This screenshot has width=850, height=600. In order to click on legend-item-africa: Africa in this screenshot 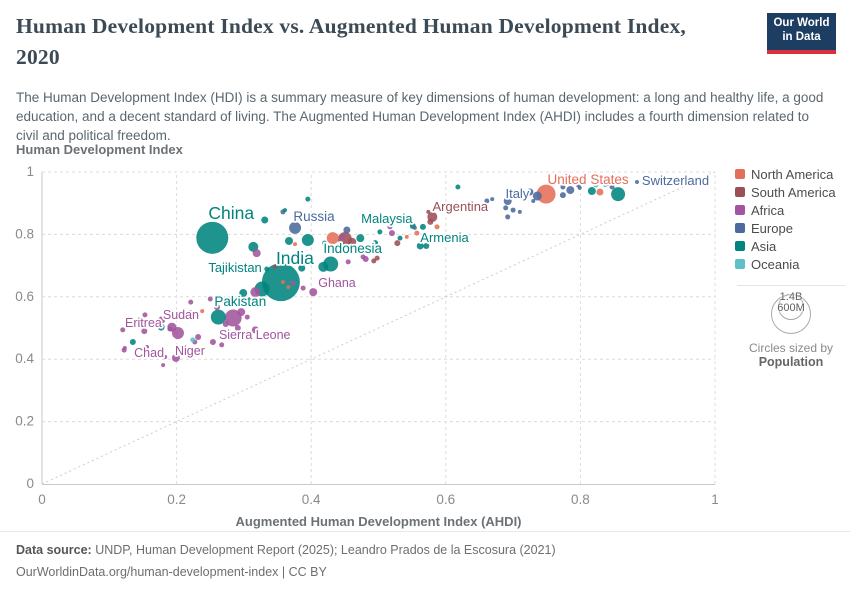, I will do `click(791, 210)`.